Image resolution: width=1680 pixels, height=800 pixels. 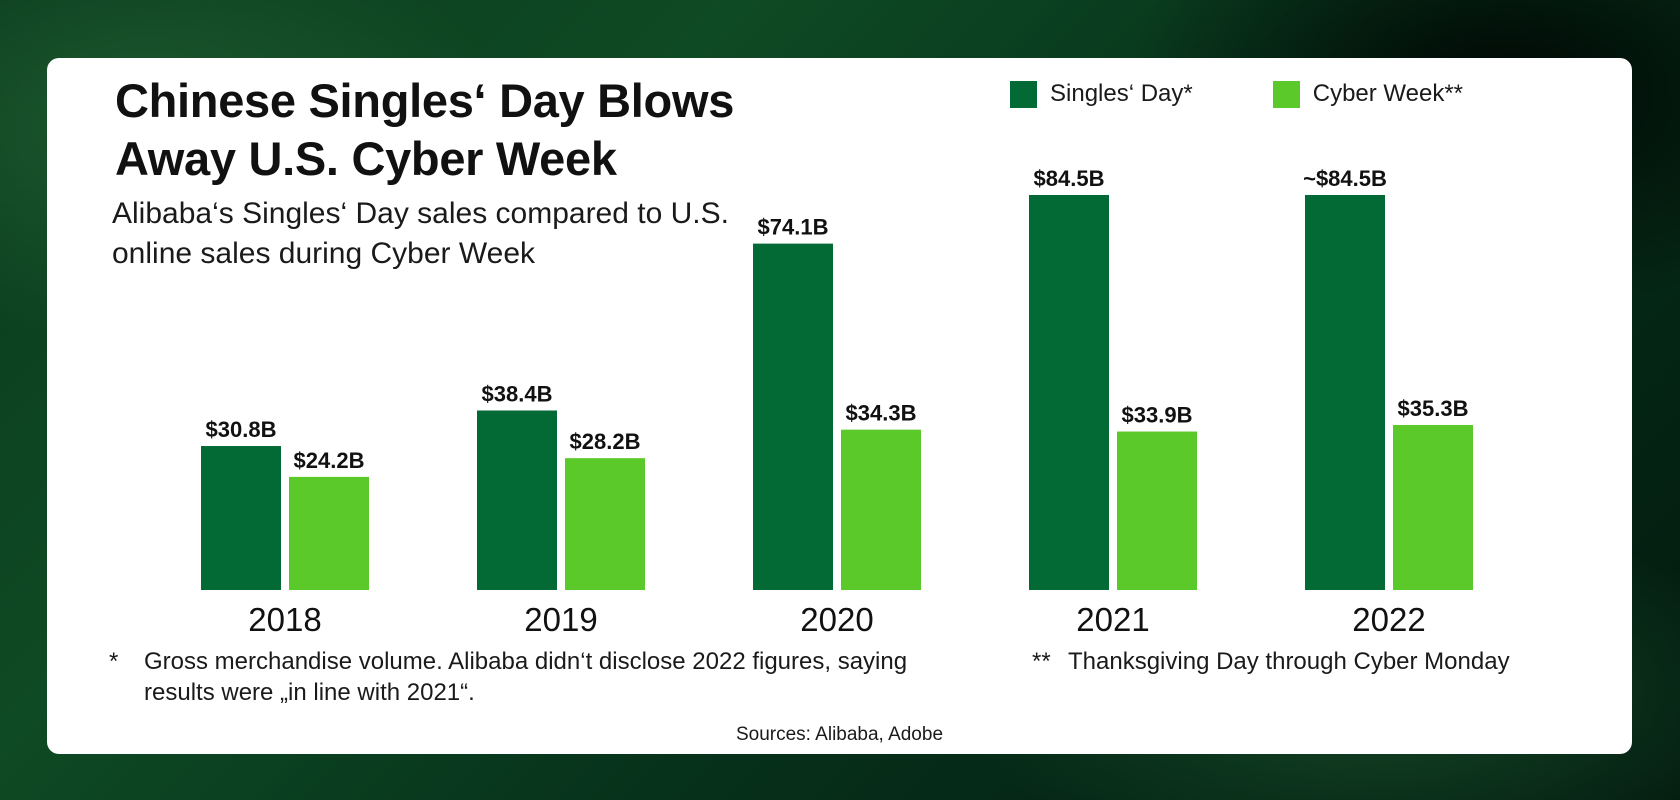 What do you see at coordinates (241, 518) in the screenshot?
I see `bar-singles-day-2018` at bounding box center [241, 518].